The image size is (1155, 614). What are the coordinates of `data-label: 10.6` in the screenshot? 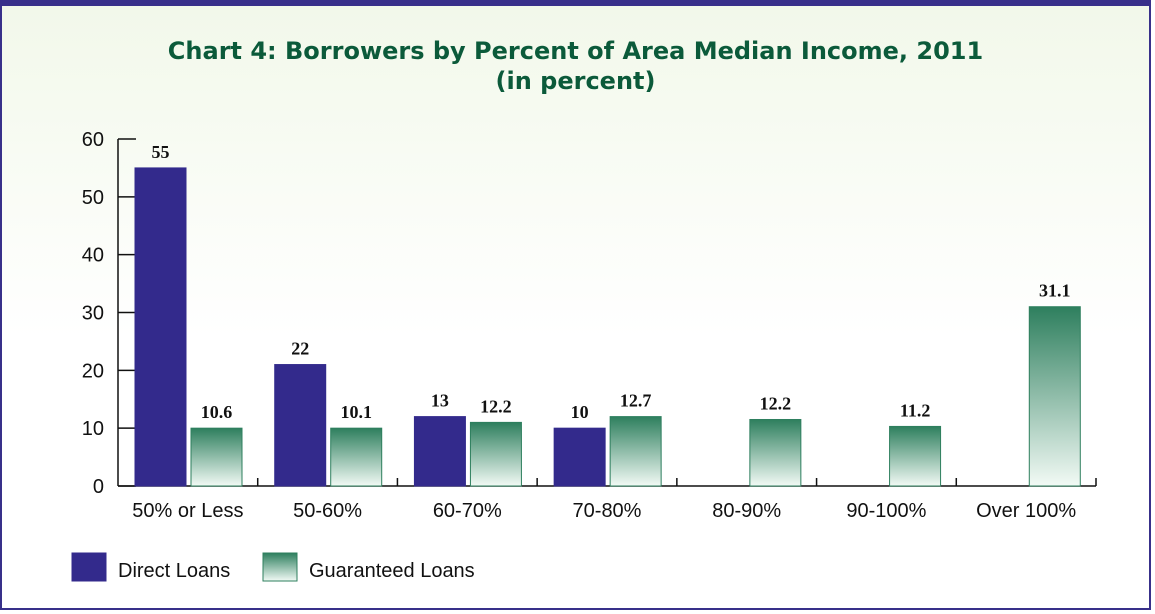 It's located at (217, 412).